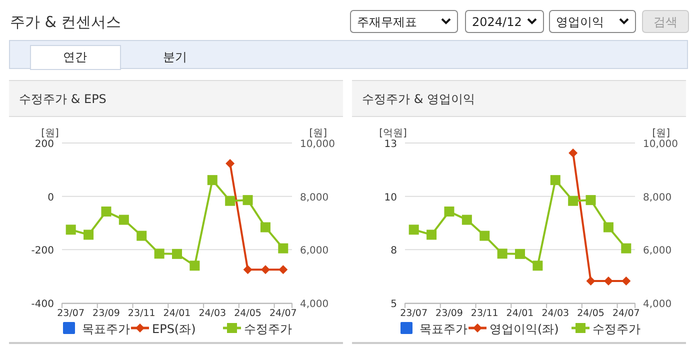 Image resolution: width=695 pixels, height=349 pixels. I want to click on y-axis-title: [원], so click(50, 133).